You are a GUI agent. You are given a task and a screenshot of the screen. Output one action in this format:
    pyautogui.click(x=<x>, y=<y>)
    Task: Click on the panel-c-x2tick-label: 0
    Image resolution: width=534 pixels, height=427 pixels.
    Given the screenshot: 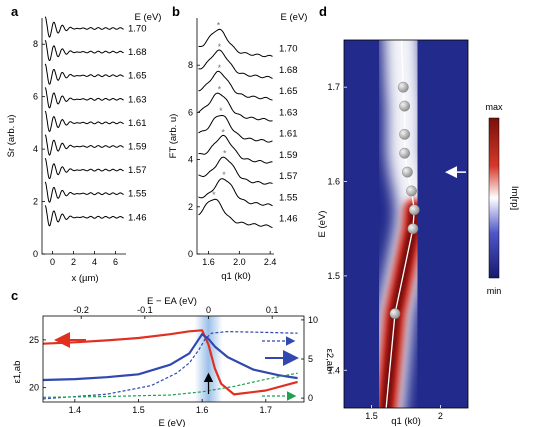 What is the action you would take?
    pyautogui.click(x=208, y=310)
    